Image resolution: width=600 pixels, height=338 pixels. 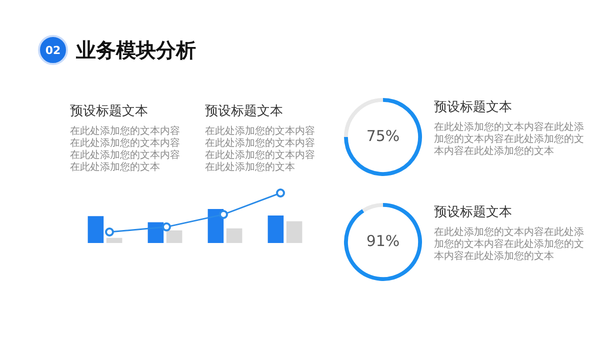 I want to click on text: 02, so click(x=53, y=50).